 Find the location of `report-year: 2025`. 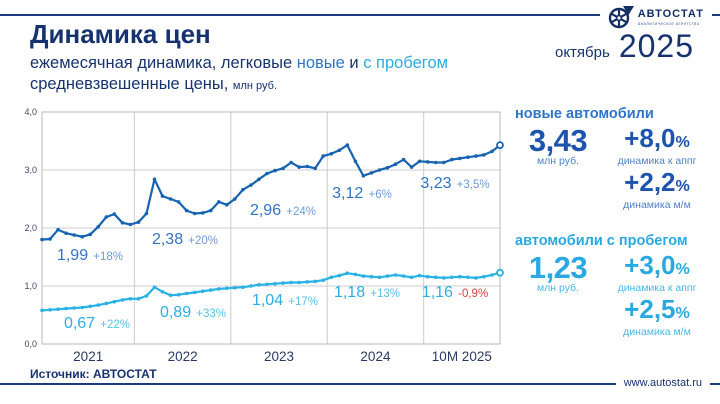

report-year: 2025 is located at coordinates (656, 46).